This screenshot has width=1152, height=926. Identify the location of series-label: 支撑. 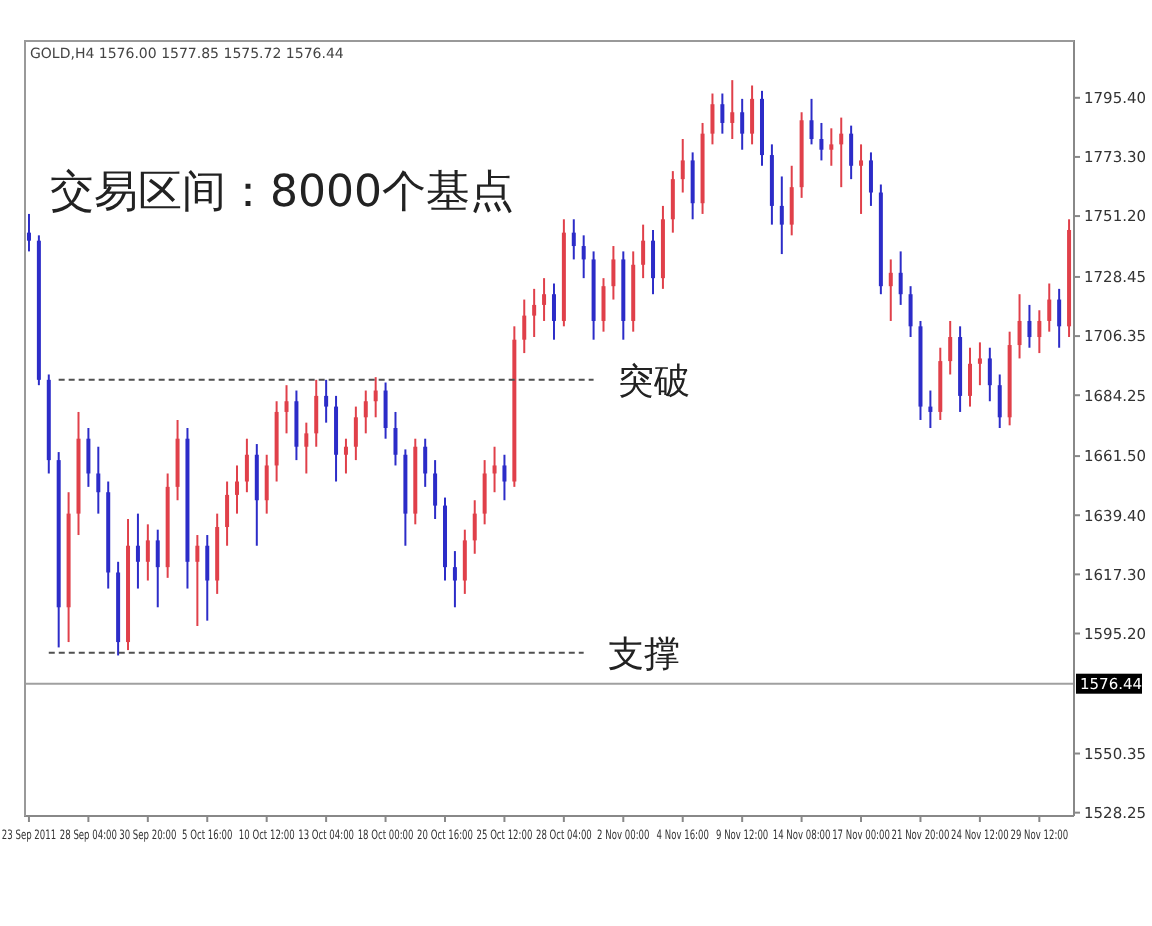
(643, 654).